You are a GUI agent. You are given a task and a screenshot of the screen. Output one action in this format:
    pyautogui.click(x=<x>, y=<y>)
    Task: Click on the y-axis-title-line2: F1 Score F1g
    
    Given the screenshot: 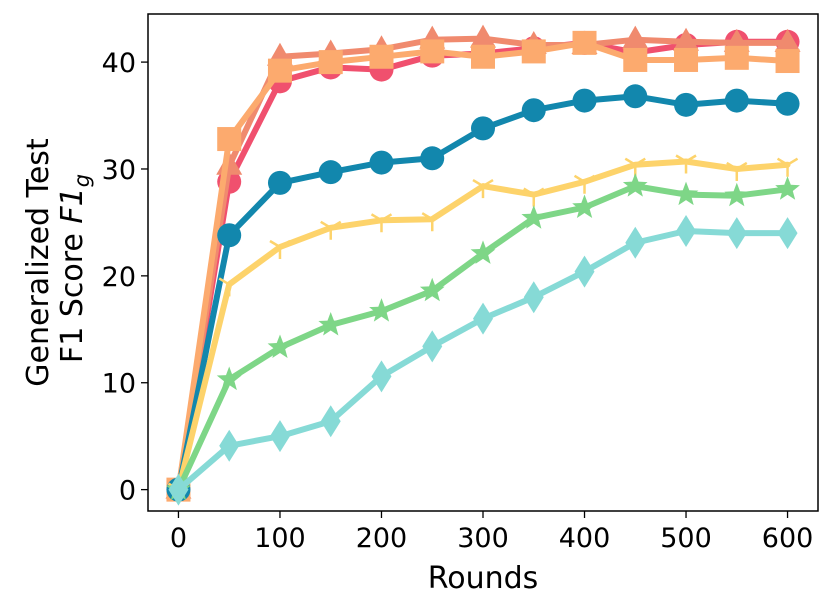 What is the action you would take?
    pyautogui.click(x=74, y=268)
    